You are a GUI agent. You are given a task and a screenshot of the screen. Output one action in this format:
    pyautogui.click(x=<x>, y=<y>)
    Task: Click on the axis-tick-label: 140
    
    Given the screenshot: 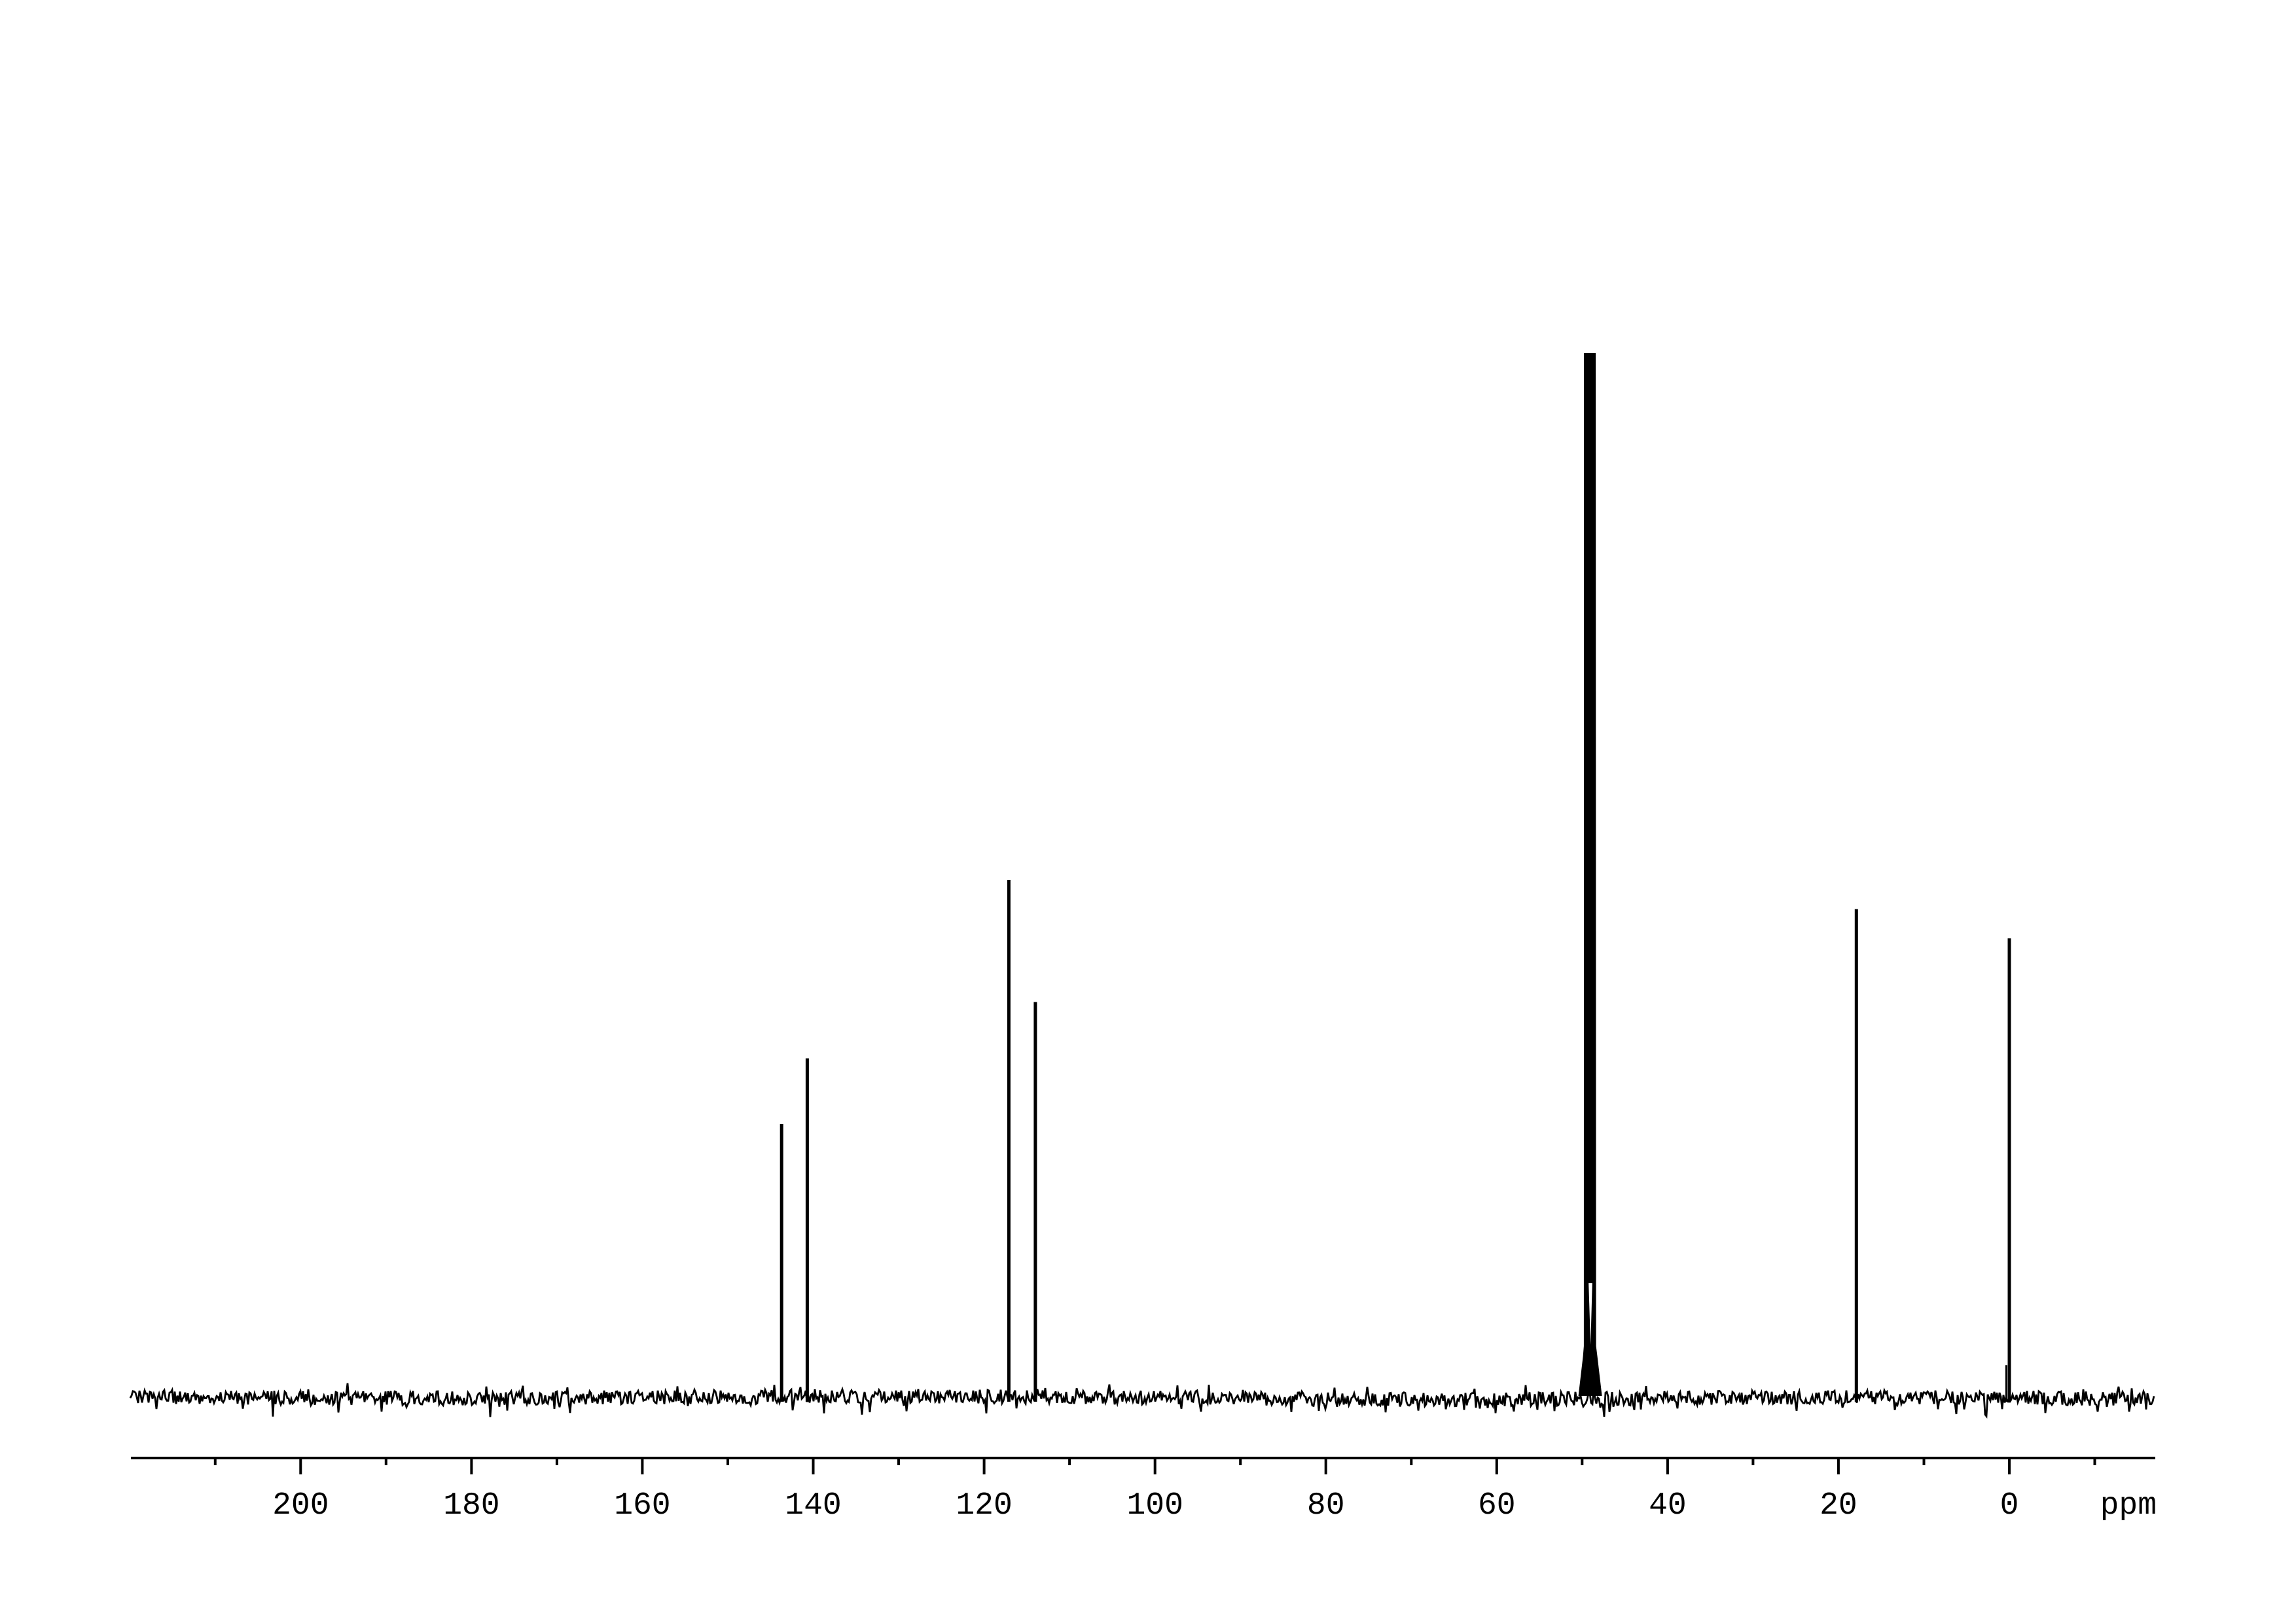 What is the action you would take?
    pyautogui.click(x=813, y=1505)
    